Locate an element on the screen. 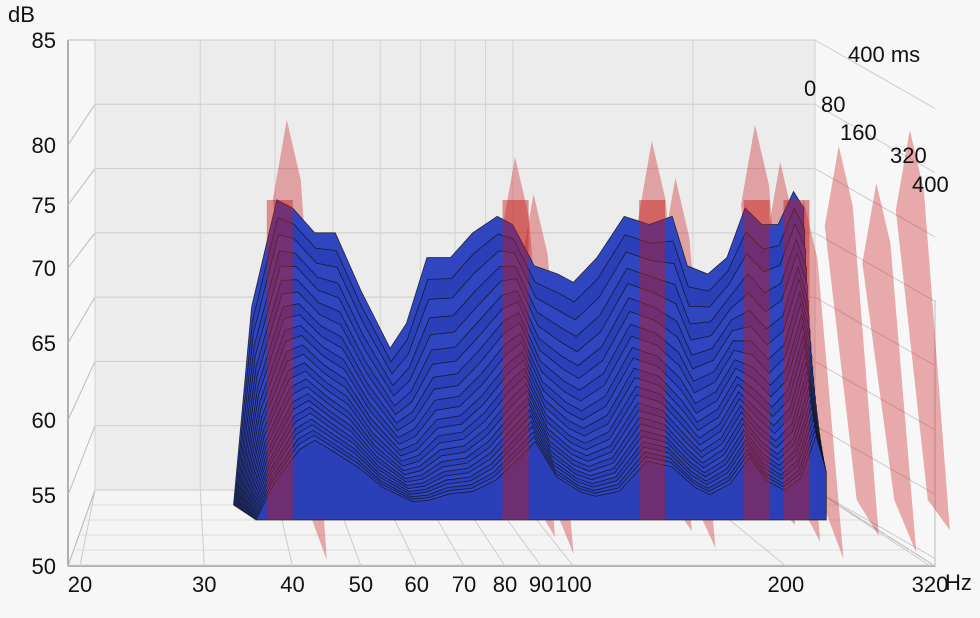 The image size is (980, 618). y-tick-label: 60 is located at coordinates (44, 420).